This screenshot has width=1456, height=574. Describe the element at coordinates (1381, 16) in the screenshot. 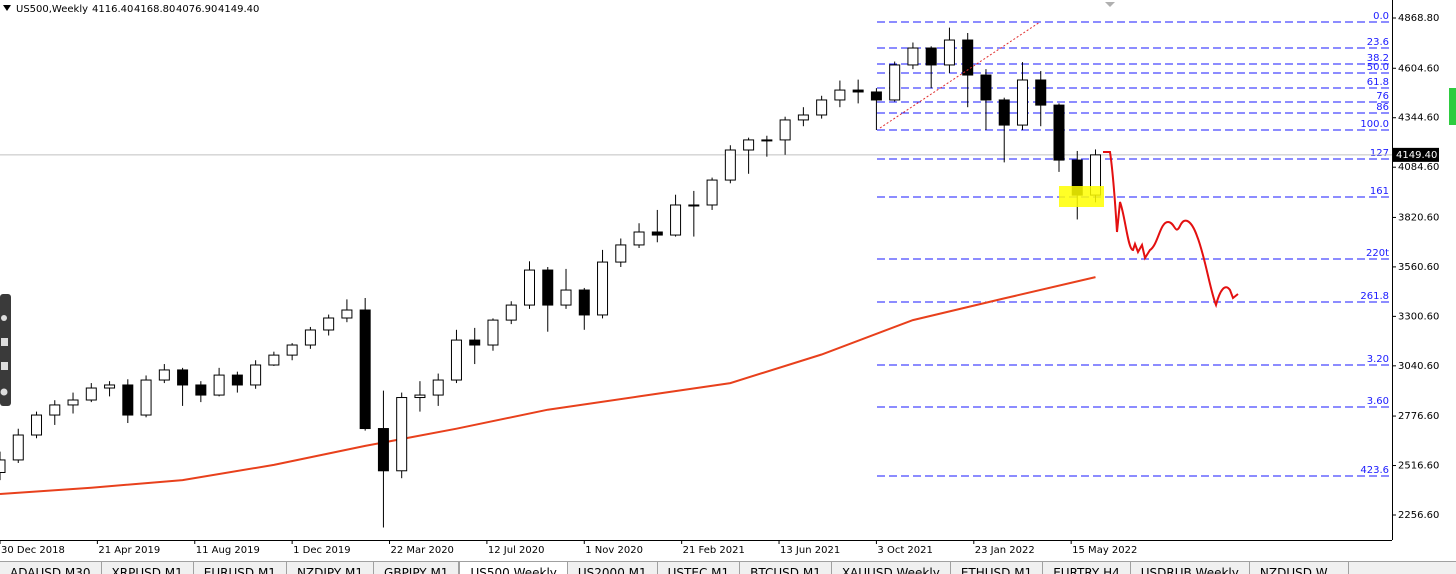

I see `fib-label: 0.0` at that location.